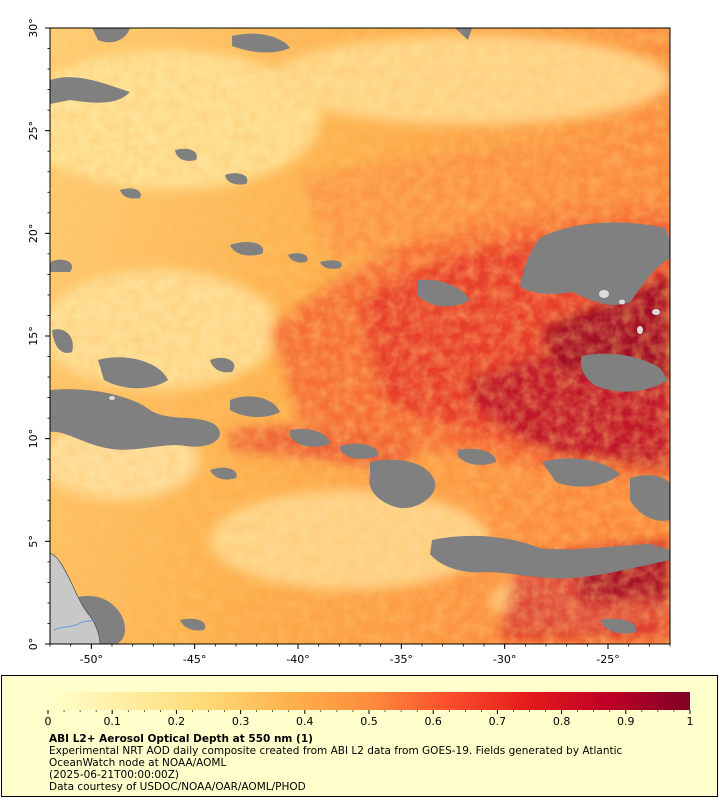  I want to click on colorbar-ticks: 0 0.1 0.2 0.3 0.4 0.5 0.6 0.7 0.8 0.9 1, so click(369, 719).